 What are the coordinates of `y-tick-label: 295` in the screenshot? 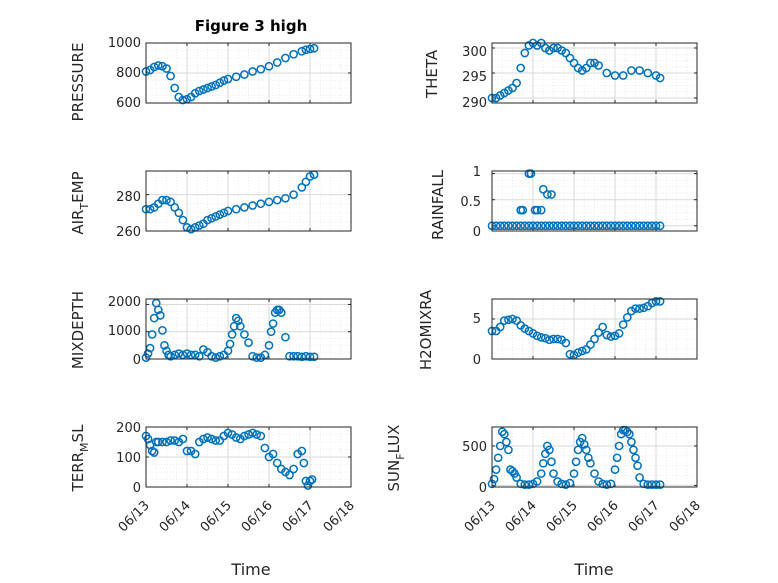 It's located at (474, 77).